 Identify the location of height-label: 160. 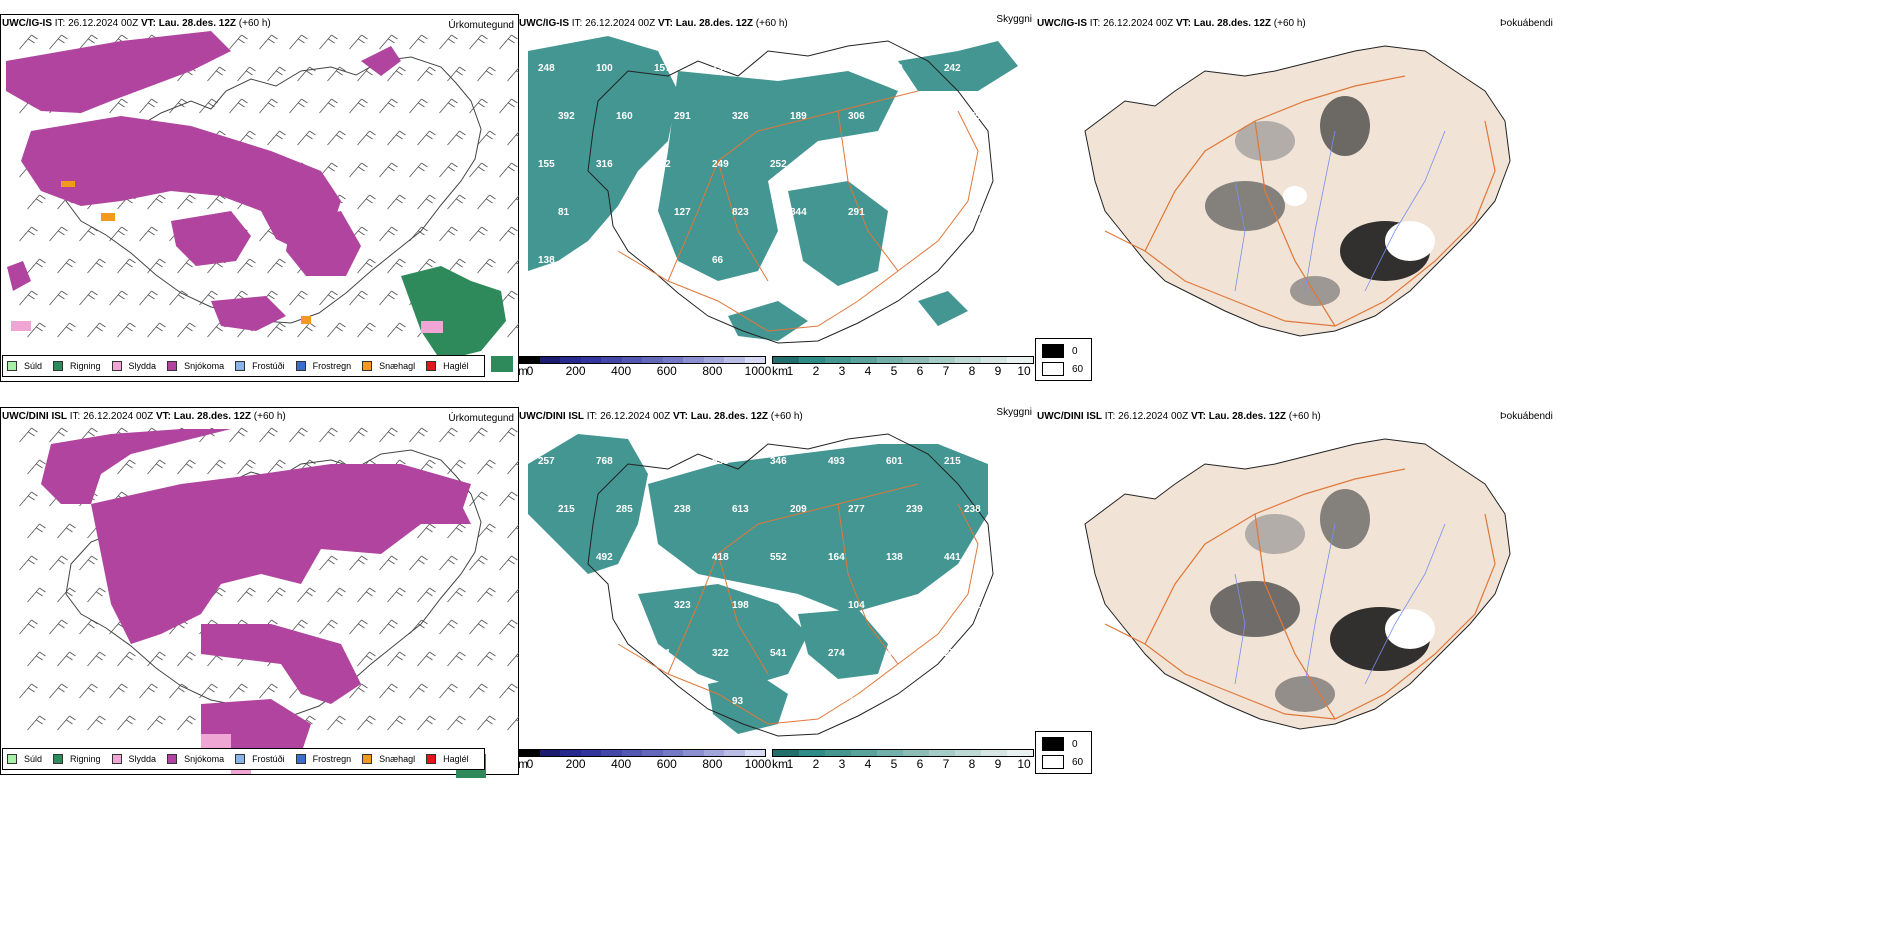
(624, 116).